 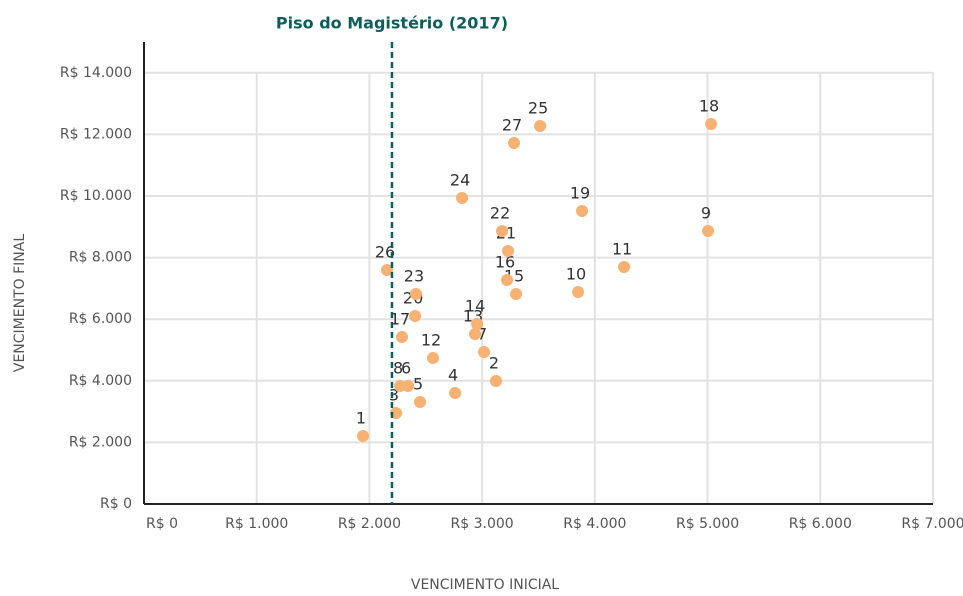 What do you see at coordinates (20, 303) in the screenshot?
I see `y-axis-label: VENCIMENTO FINAL` at bounding box center [20, 303].